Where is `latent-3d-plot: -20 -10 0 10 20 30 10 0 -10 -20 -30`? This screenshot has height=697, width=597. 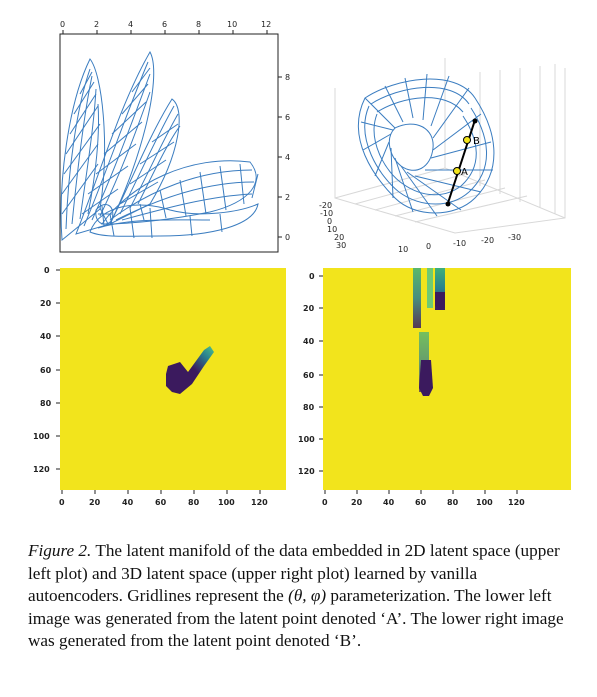 latent-3d-plot: -20 -10 0 10 20 30 10 0 -10 -20 -30 is located at coordinates (440, 160).